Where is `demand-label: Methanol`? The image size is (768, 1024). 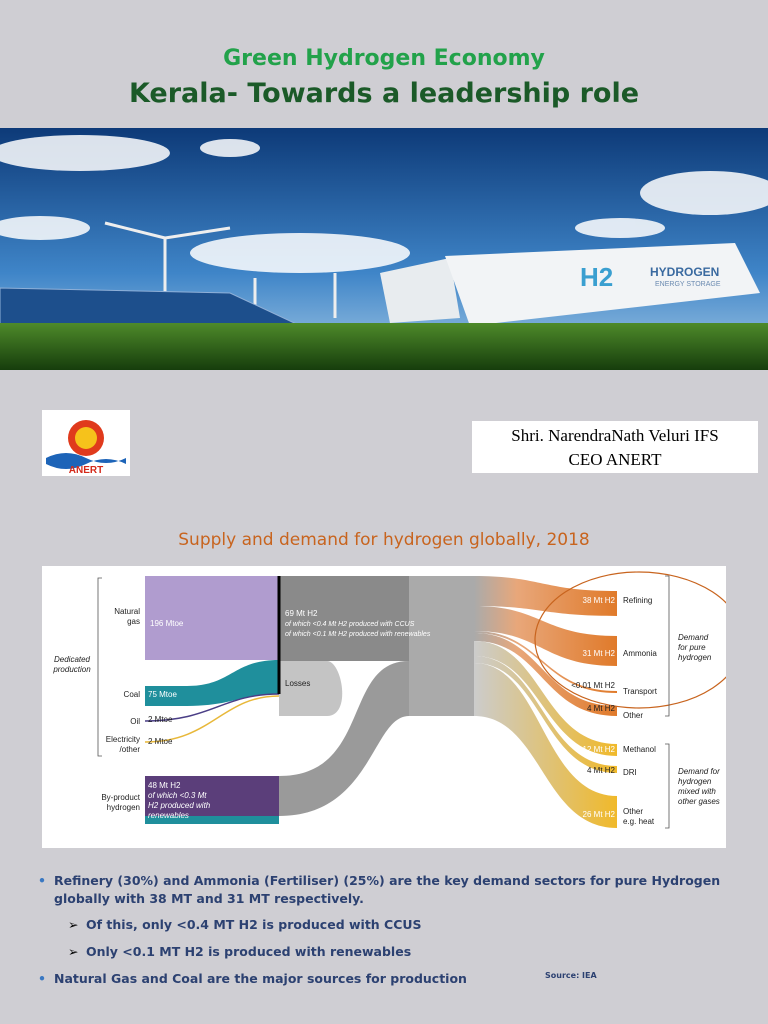
demand-label: Methanol is located at coordinates (639, 749).